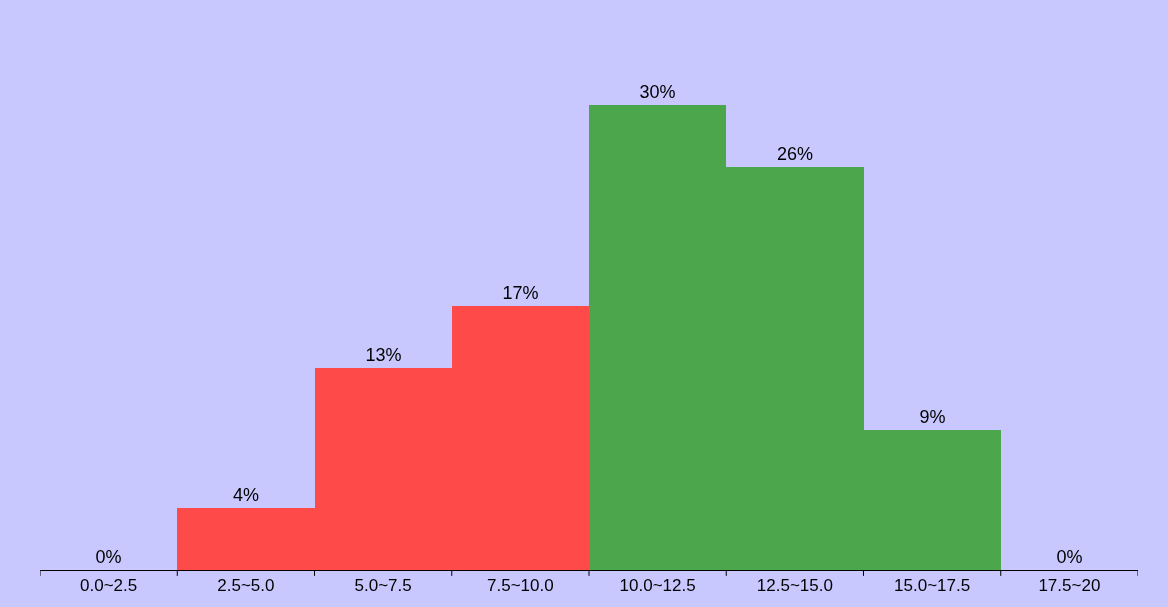 This screenshot has width=1168, height=607. Describe the element at coordinates (932, 586) in the screenshot. I see `x-tick-label: 15.0~17.5` at that location.